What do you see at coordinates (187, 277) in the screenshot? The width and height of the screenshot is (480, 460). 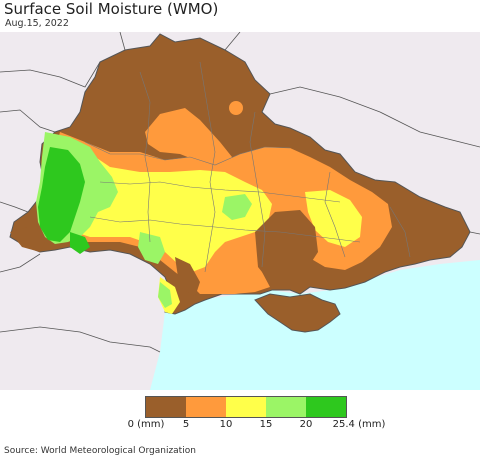 I see `dry-pocket-south` at bounding box center [187, 277].